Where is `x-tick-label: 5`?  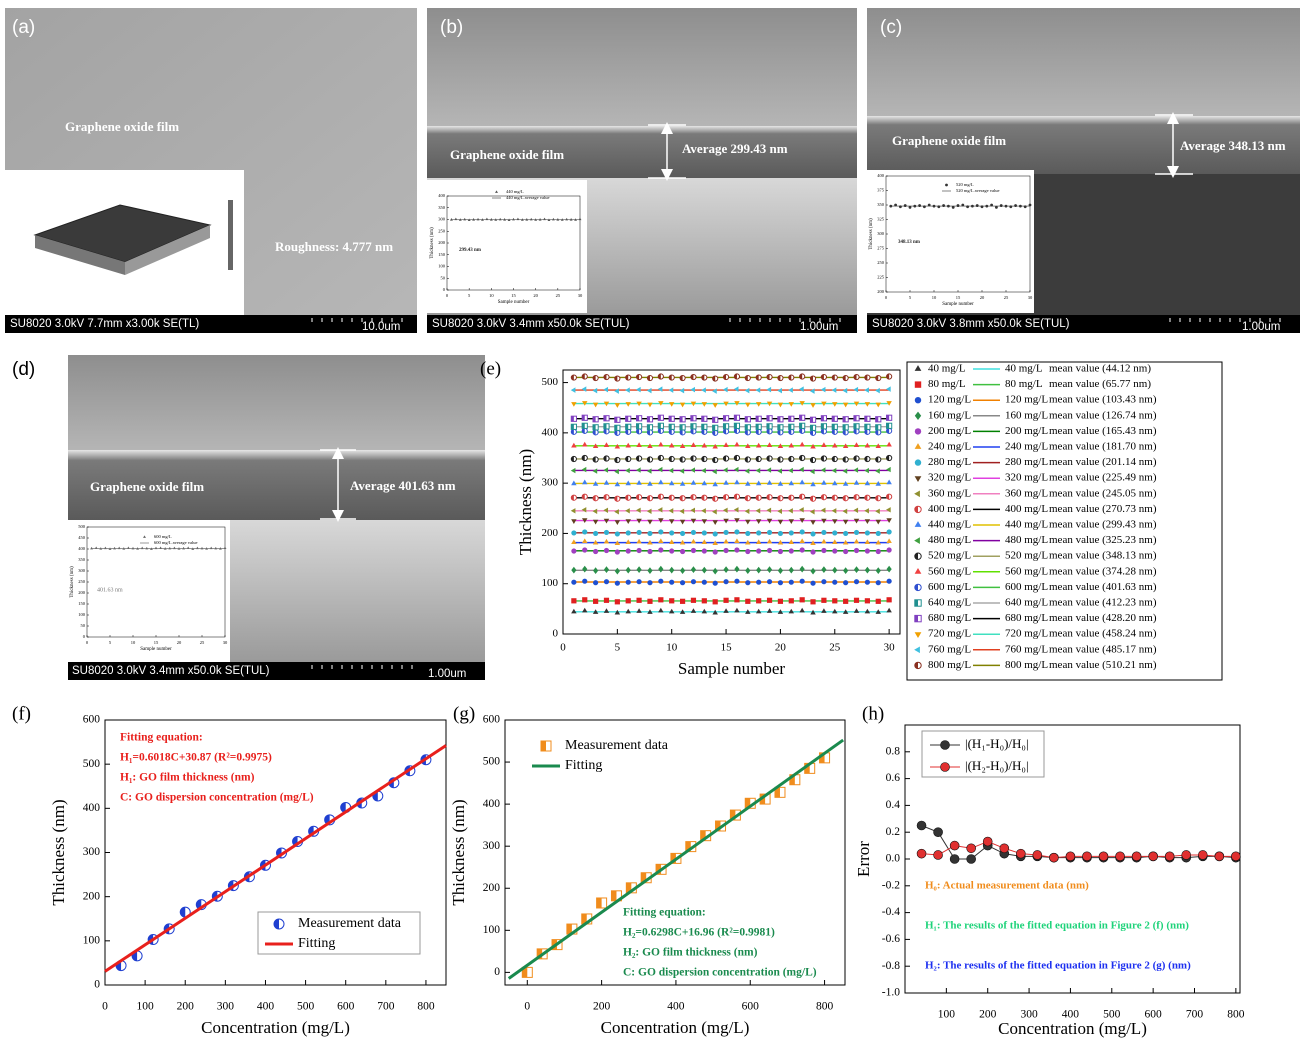
x-tick-label: 5 is located at coordinates (469, 295).